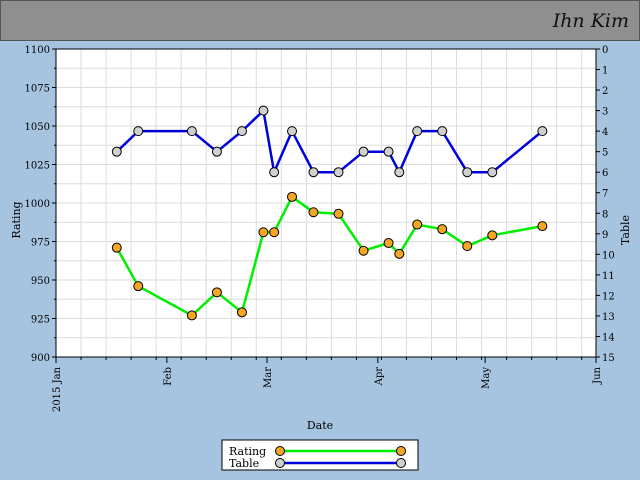  I want to click on y-axis-label: Rating, so click(16, 219).